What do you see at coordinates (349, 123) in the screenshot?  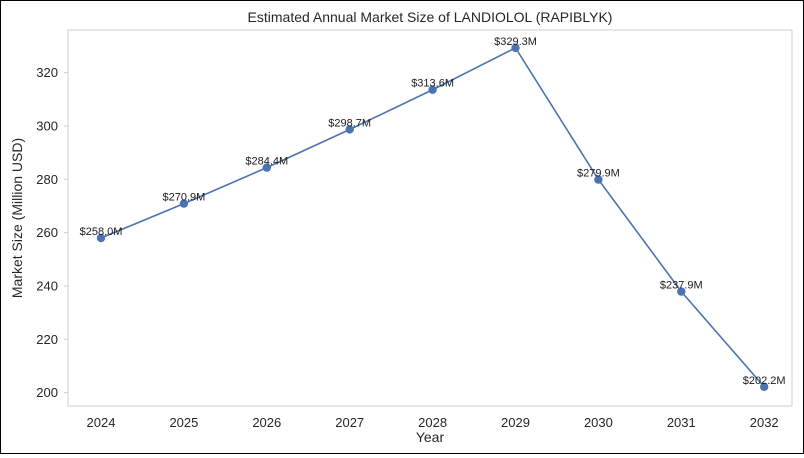 I see `data-label: $298.7M` at bounding box center [349, 123].